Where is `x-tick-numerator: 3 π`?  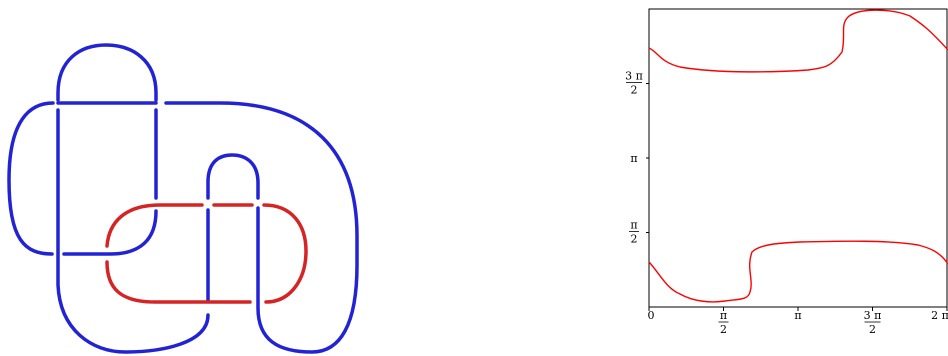 x-tick-numerator: 3 π is located at coordinates (873, 315).